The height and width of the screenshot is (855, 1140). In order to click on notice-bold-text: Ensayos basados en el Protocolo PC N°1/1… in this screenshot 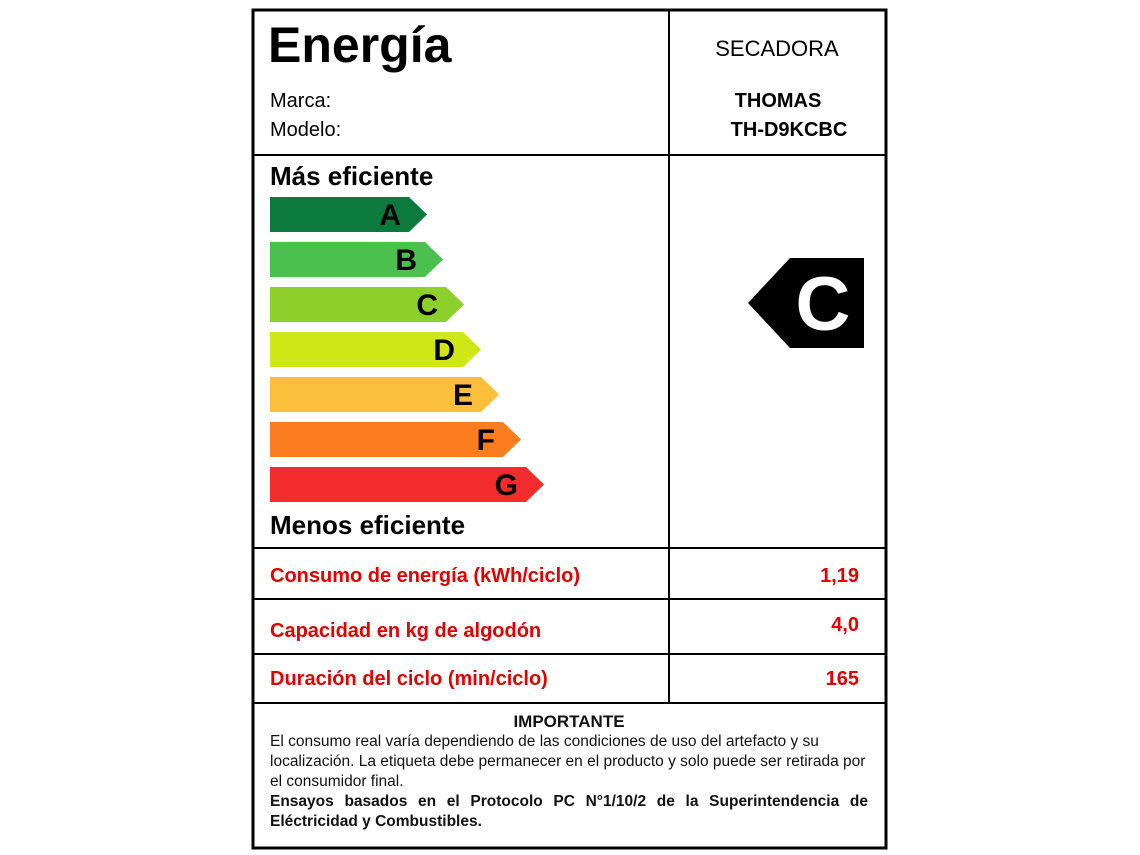, I will do `click(569, 811)`.